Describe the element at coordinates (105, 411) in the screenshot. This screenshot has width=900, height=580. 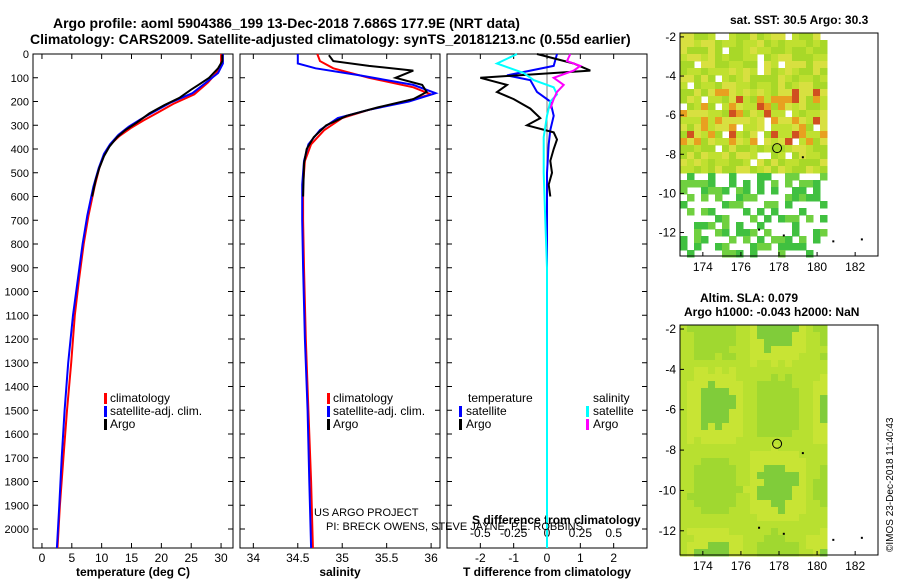
I see `temperature-legend-swatch` at that location.